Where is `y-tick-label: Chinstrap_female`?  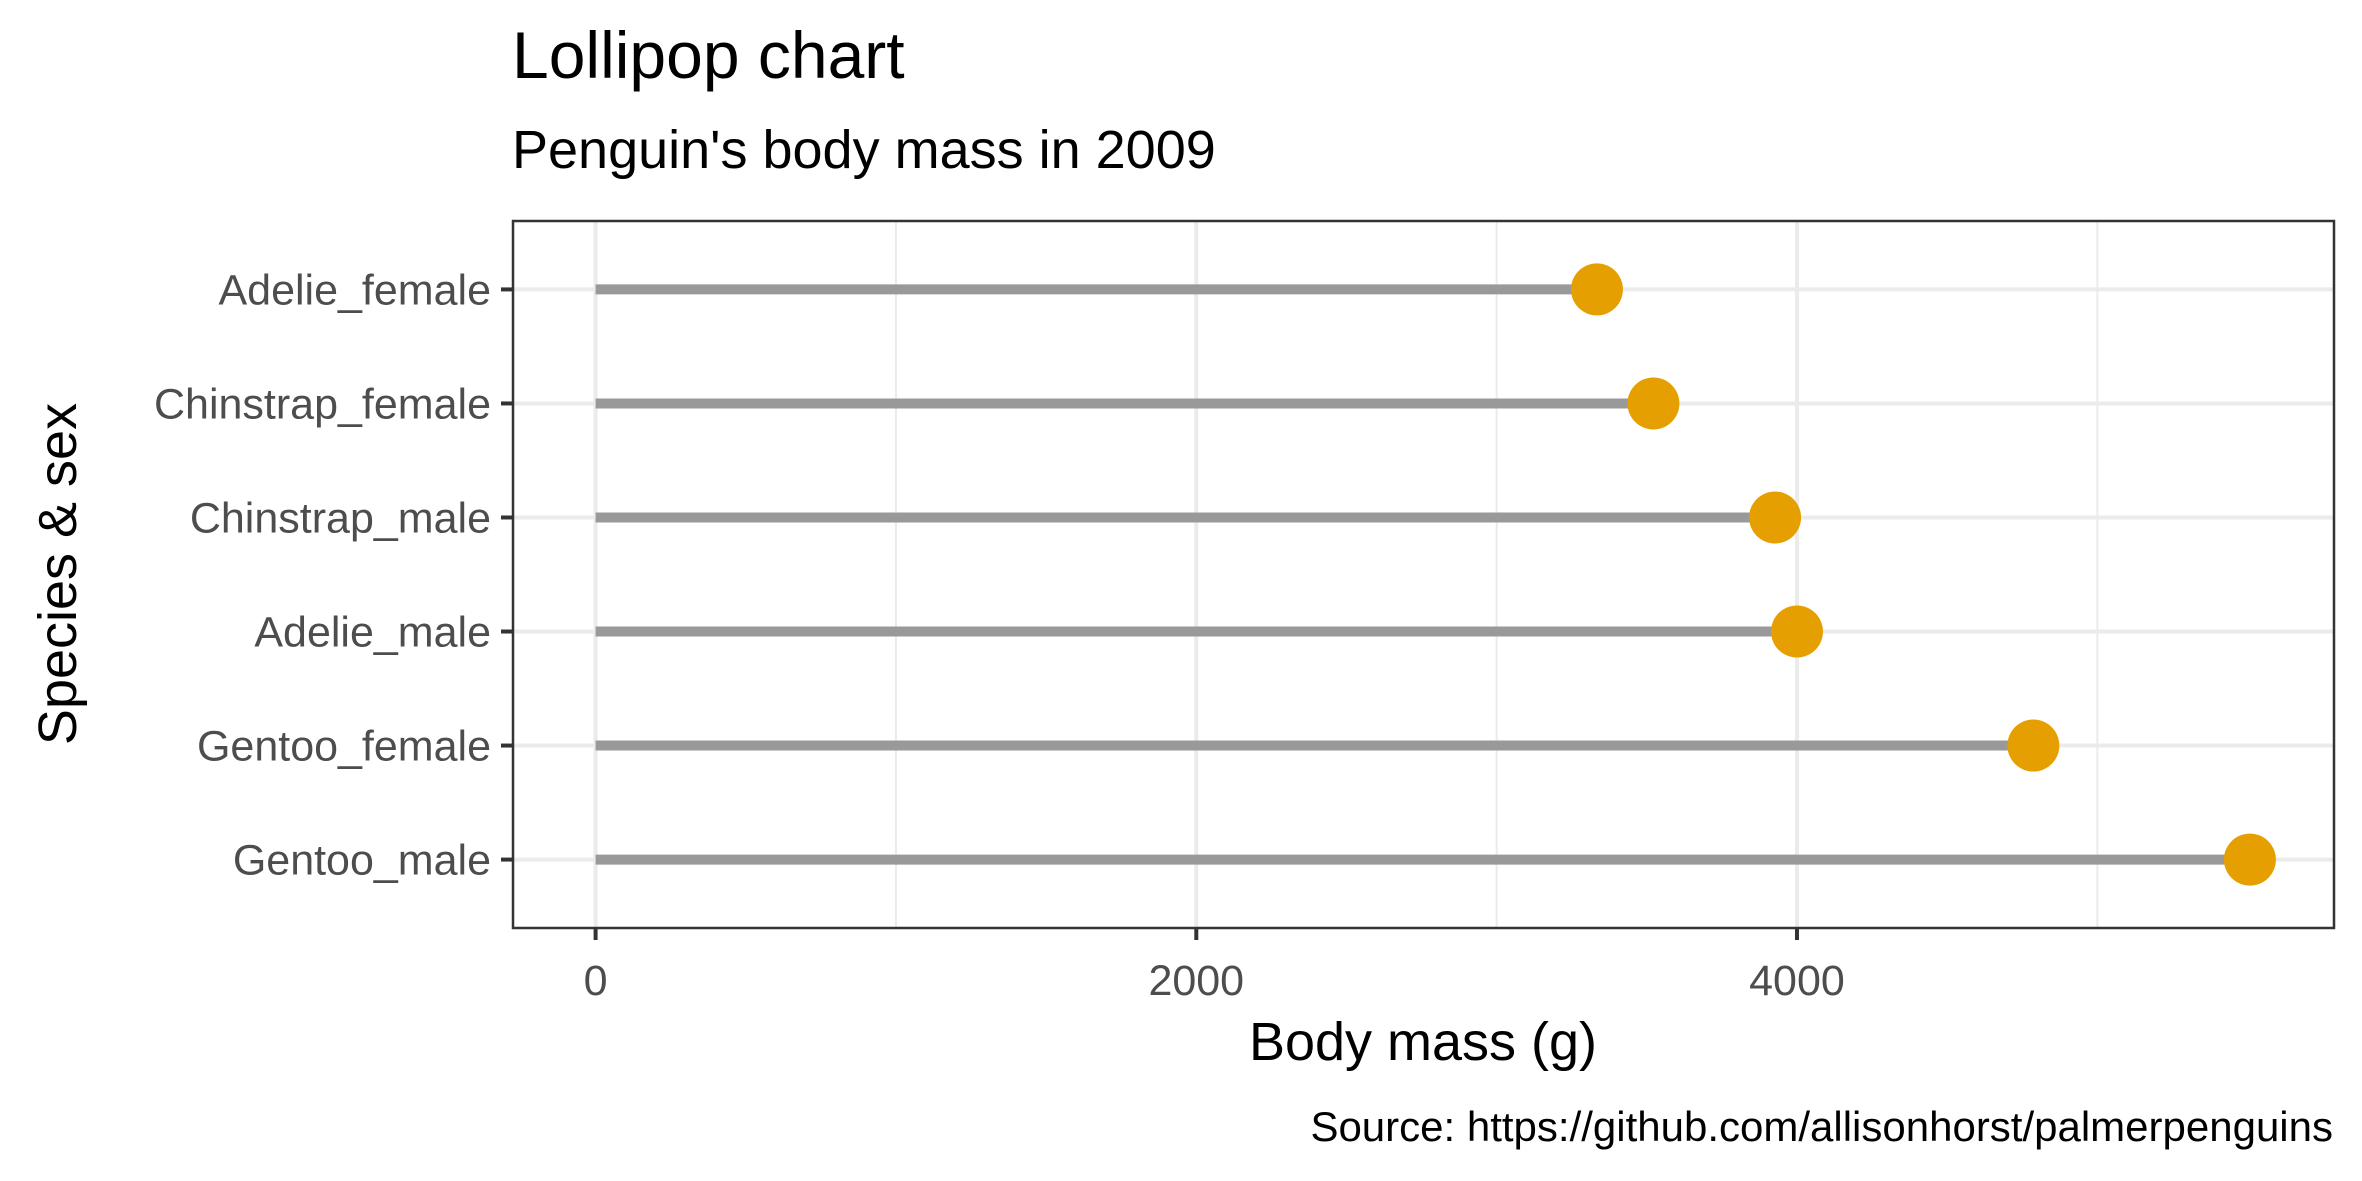 y-tick-label: Chinstrap_female is located at coordinates (322, 404).